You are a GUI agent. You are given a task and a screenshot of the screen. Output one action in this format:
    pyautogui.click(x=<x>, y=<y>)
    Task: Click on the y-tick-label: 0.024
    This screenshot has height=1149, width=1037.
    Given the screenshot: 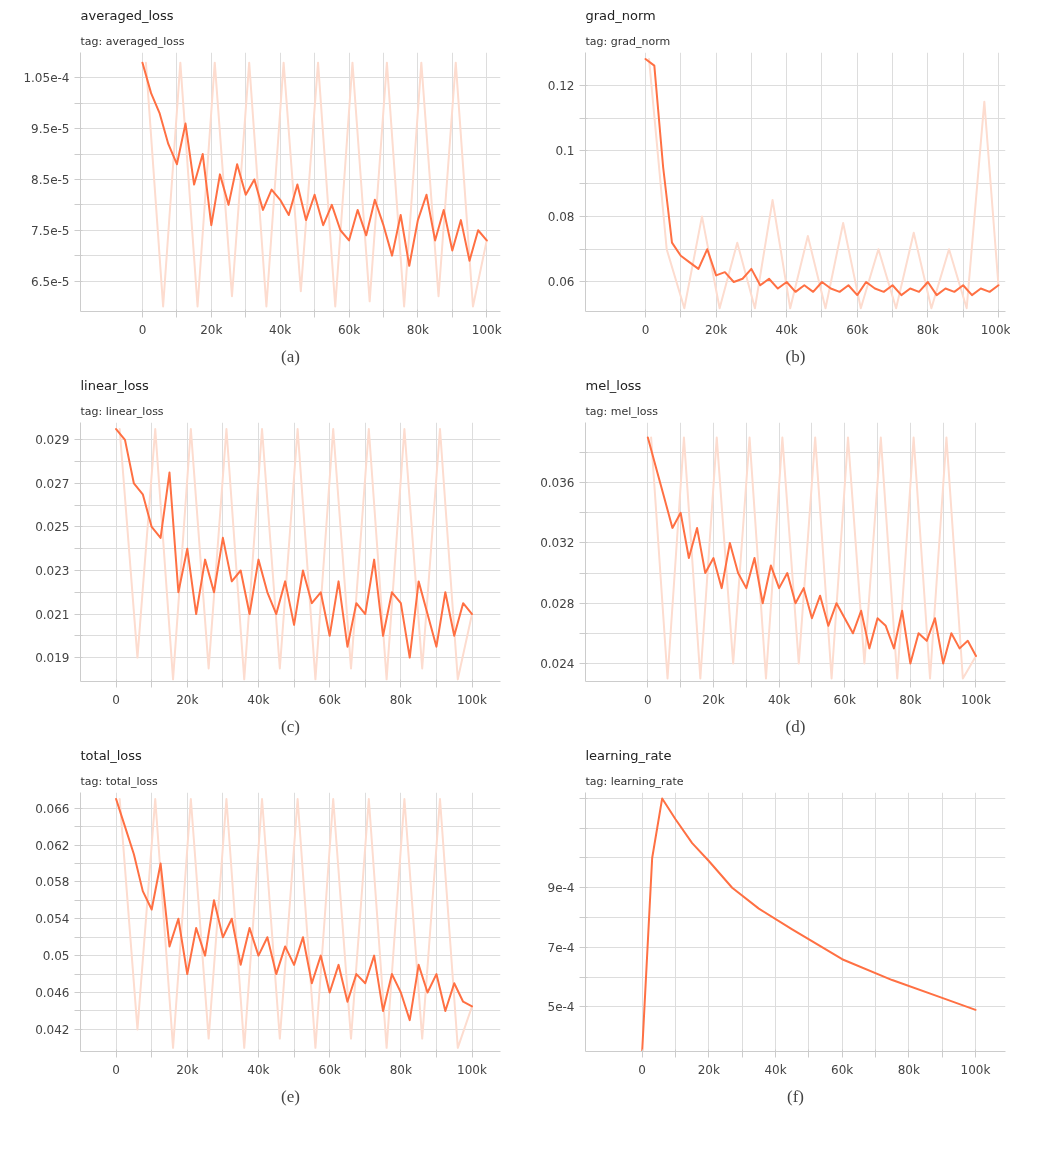 What is the action you would take?
    pyautogui.click(x=557, y=663)
    